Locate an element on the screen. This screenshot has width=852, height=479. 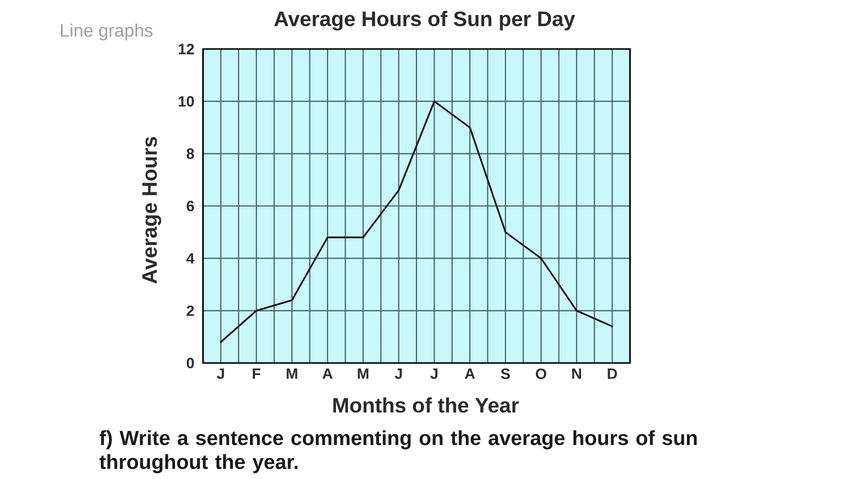
y-axis-title: Average Hours is located at coordinates (152, 210).